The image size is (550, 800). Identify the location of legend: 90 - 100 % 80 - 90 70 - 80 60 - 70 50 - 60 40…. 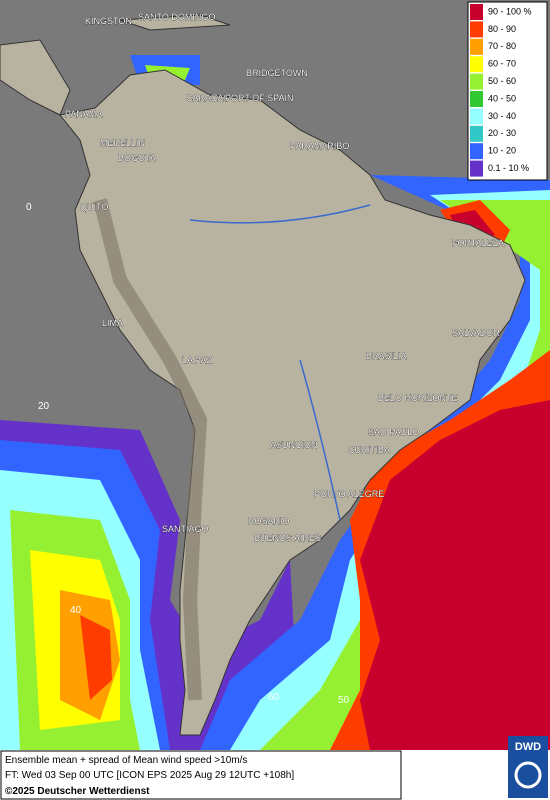
(507, 91).